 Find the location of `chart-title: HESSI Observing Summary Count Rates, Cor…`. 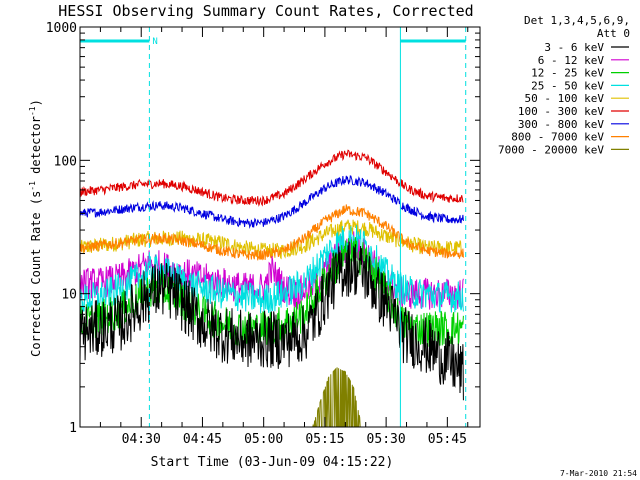

chart-title: HESSI Observing Summary Count Rates, Cor… is located at coordinates (265, 11).